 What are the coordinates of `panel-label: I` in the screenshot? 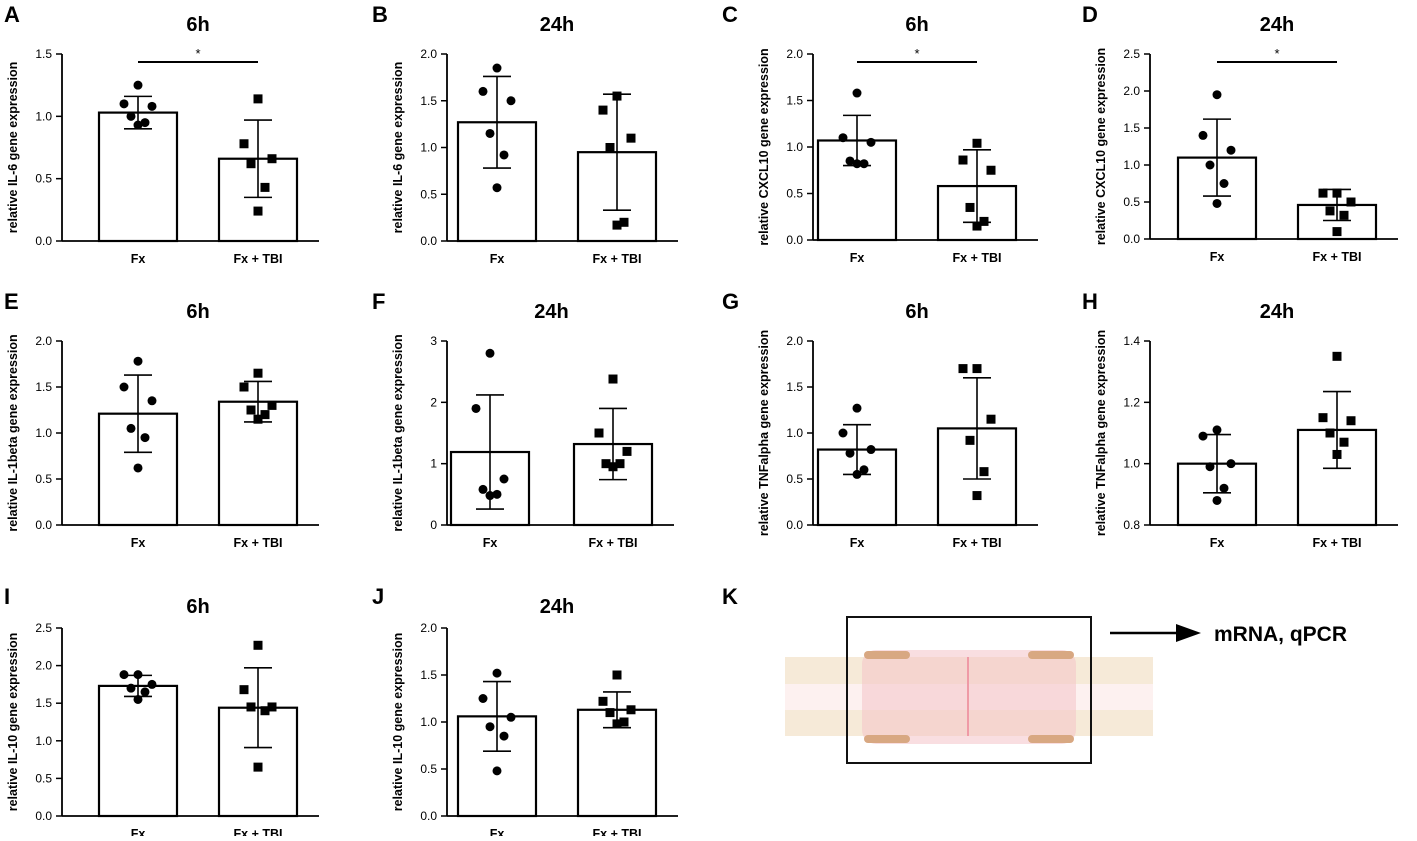 It's located at (7, 596).